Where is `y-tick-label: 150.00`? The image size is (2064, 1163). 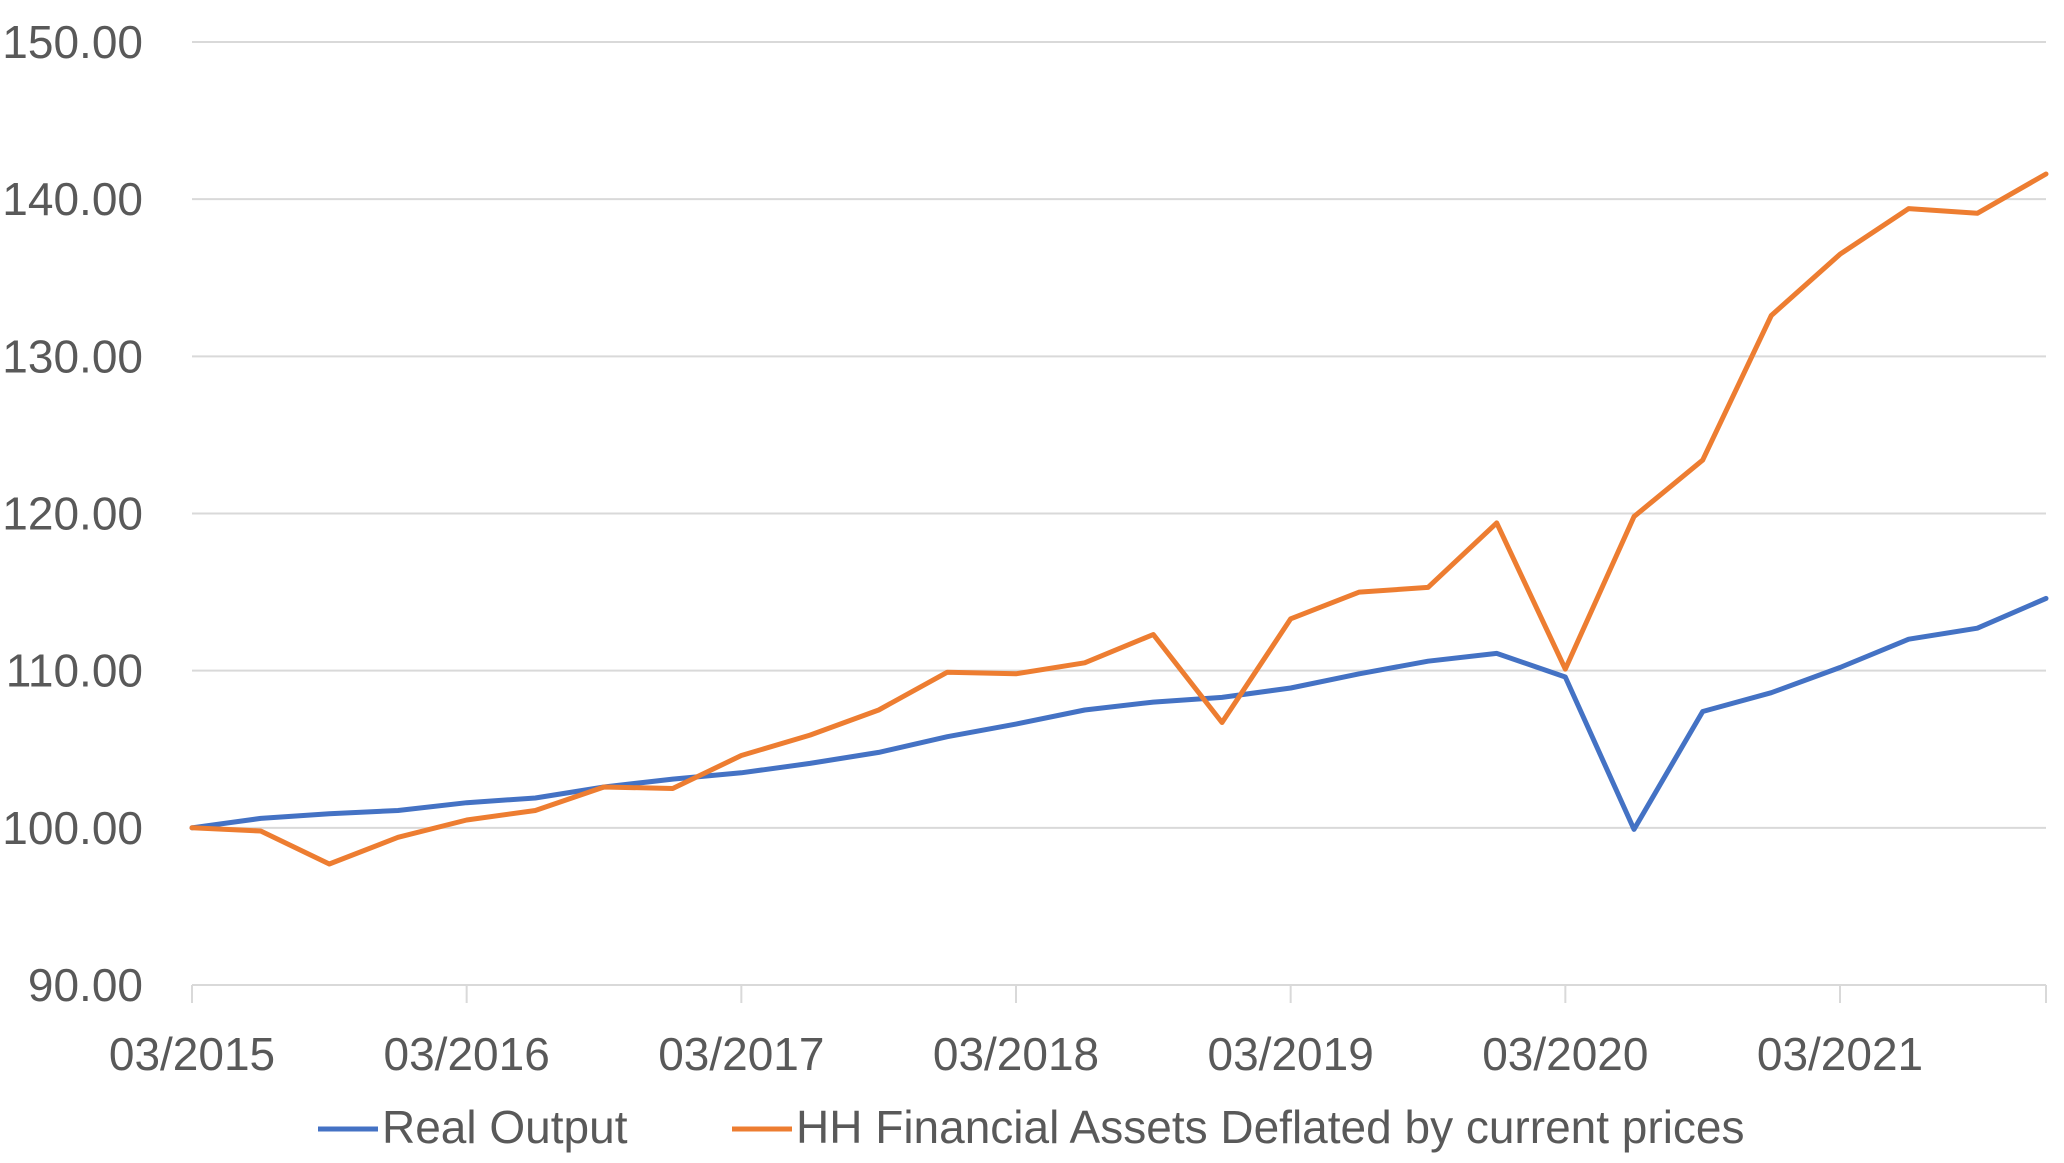 y-tick-label: 150.00 is located at coordinates (72, 42).